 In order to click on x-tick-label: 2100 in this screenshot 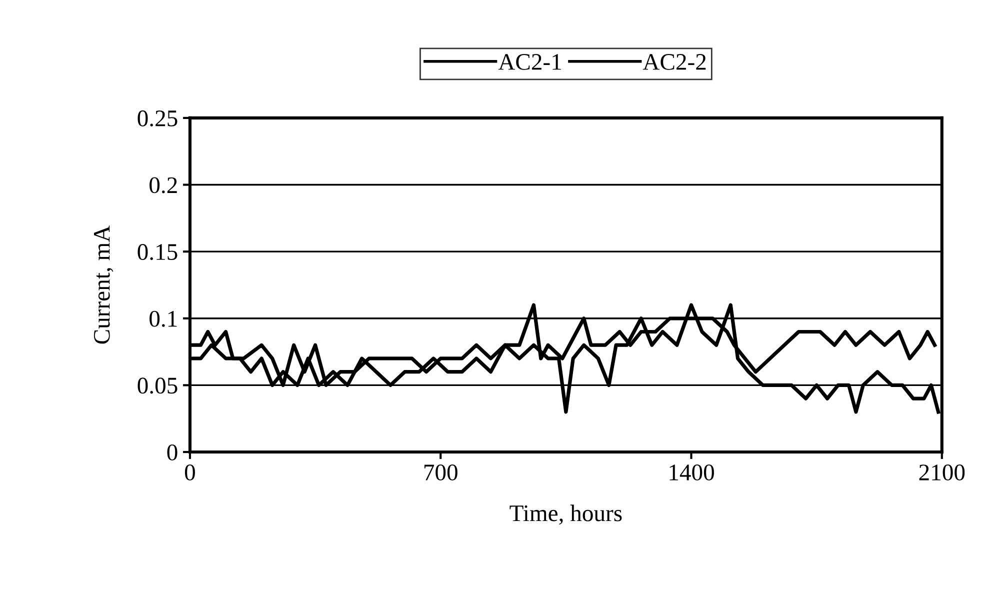, I will do `click(942, 472)`.